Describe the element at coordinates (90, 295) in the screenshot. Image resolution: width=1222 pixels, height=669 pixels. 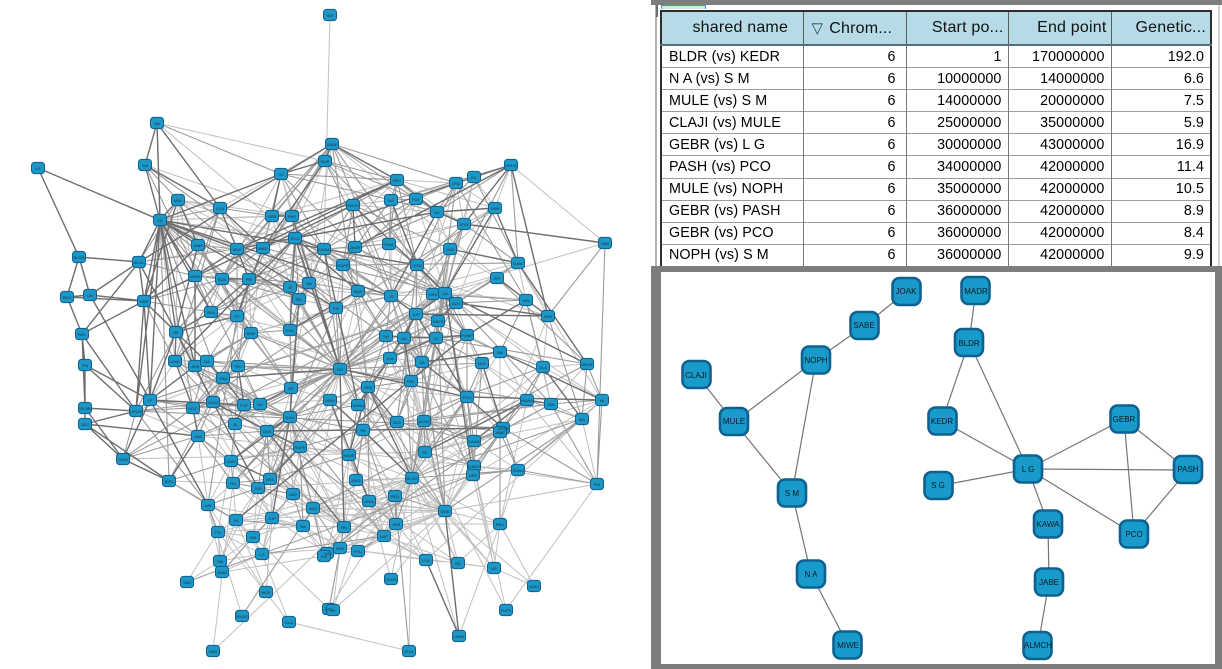
I see `svg-text: UN` at that location.